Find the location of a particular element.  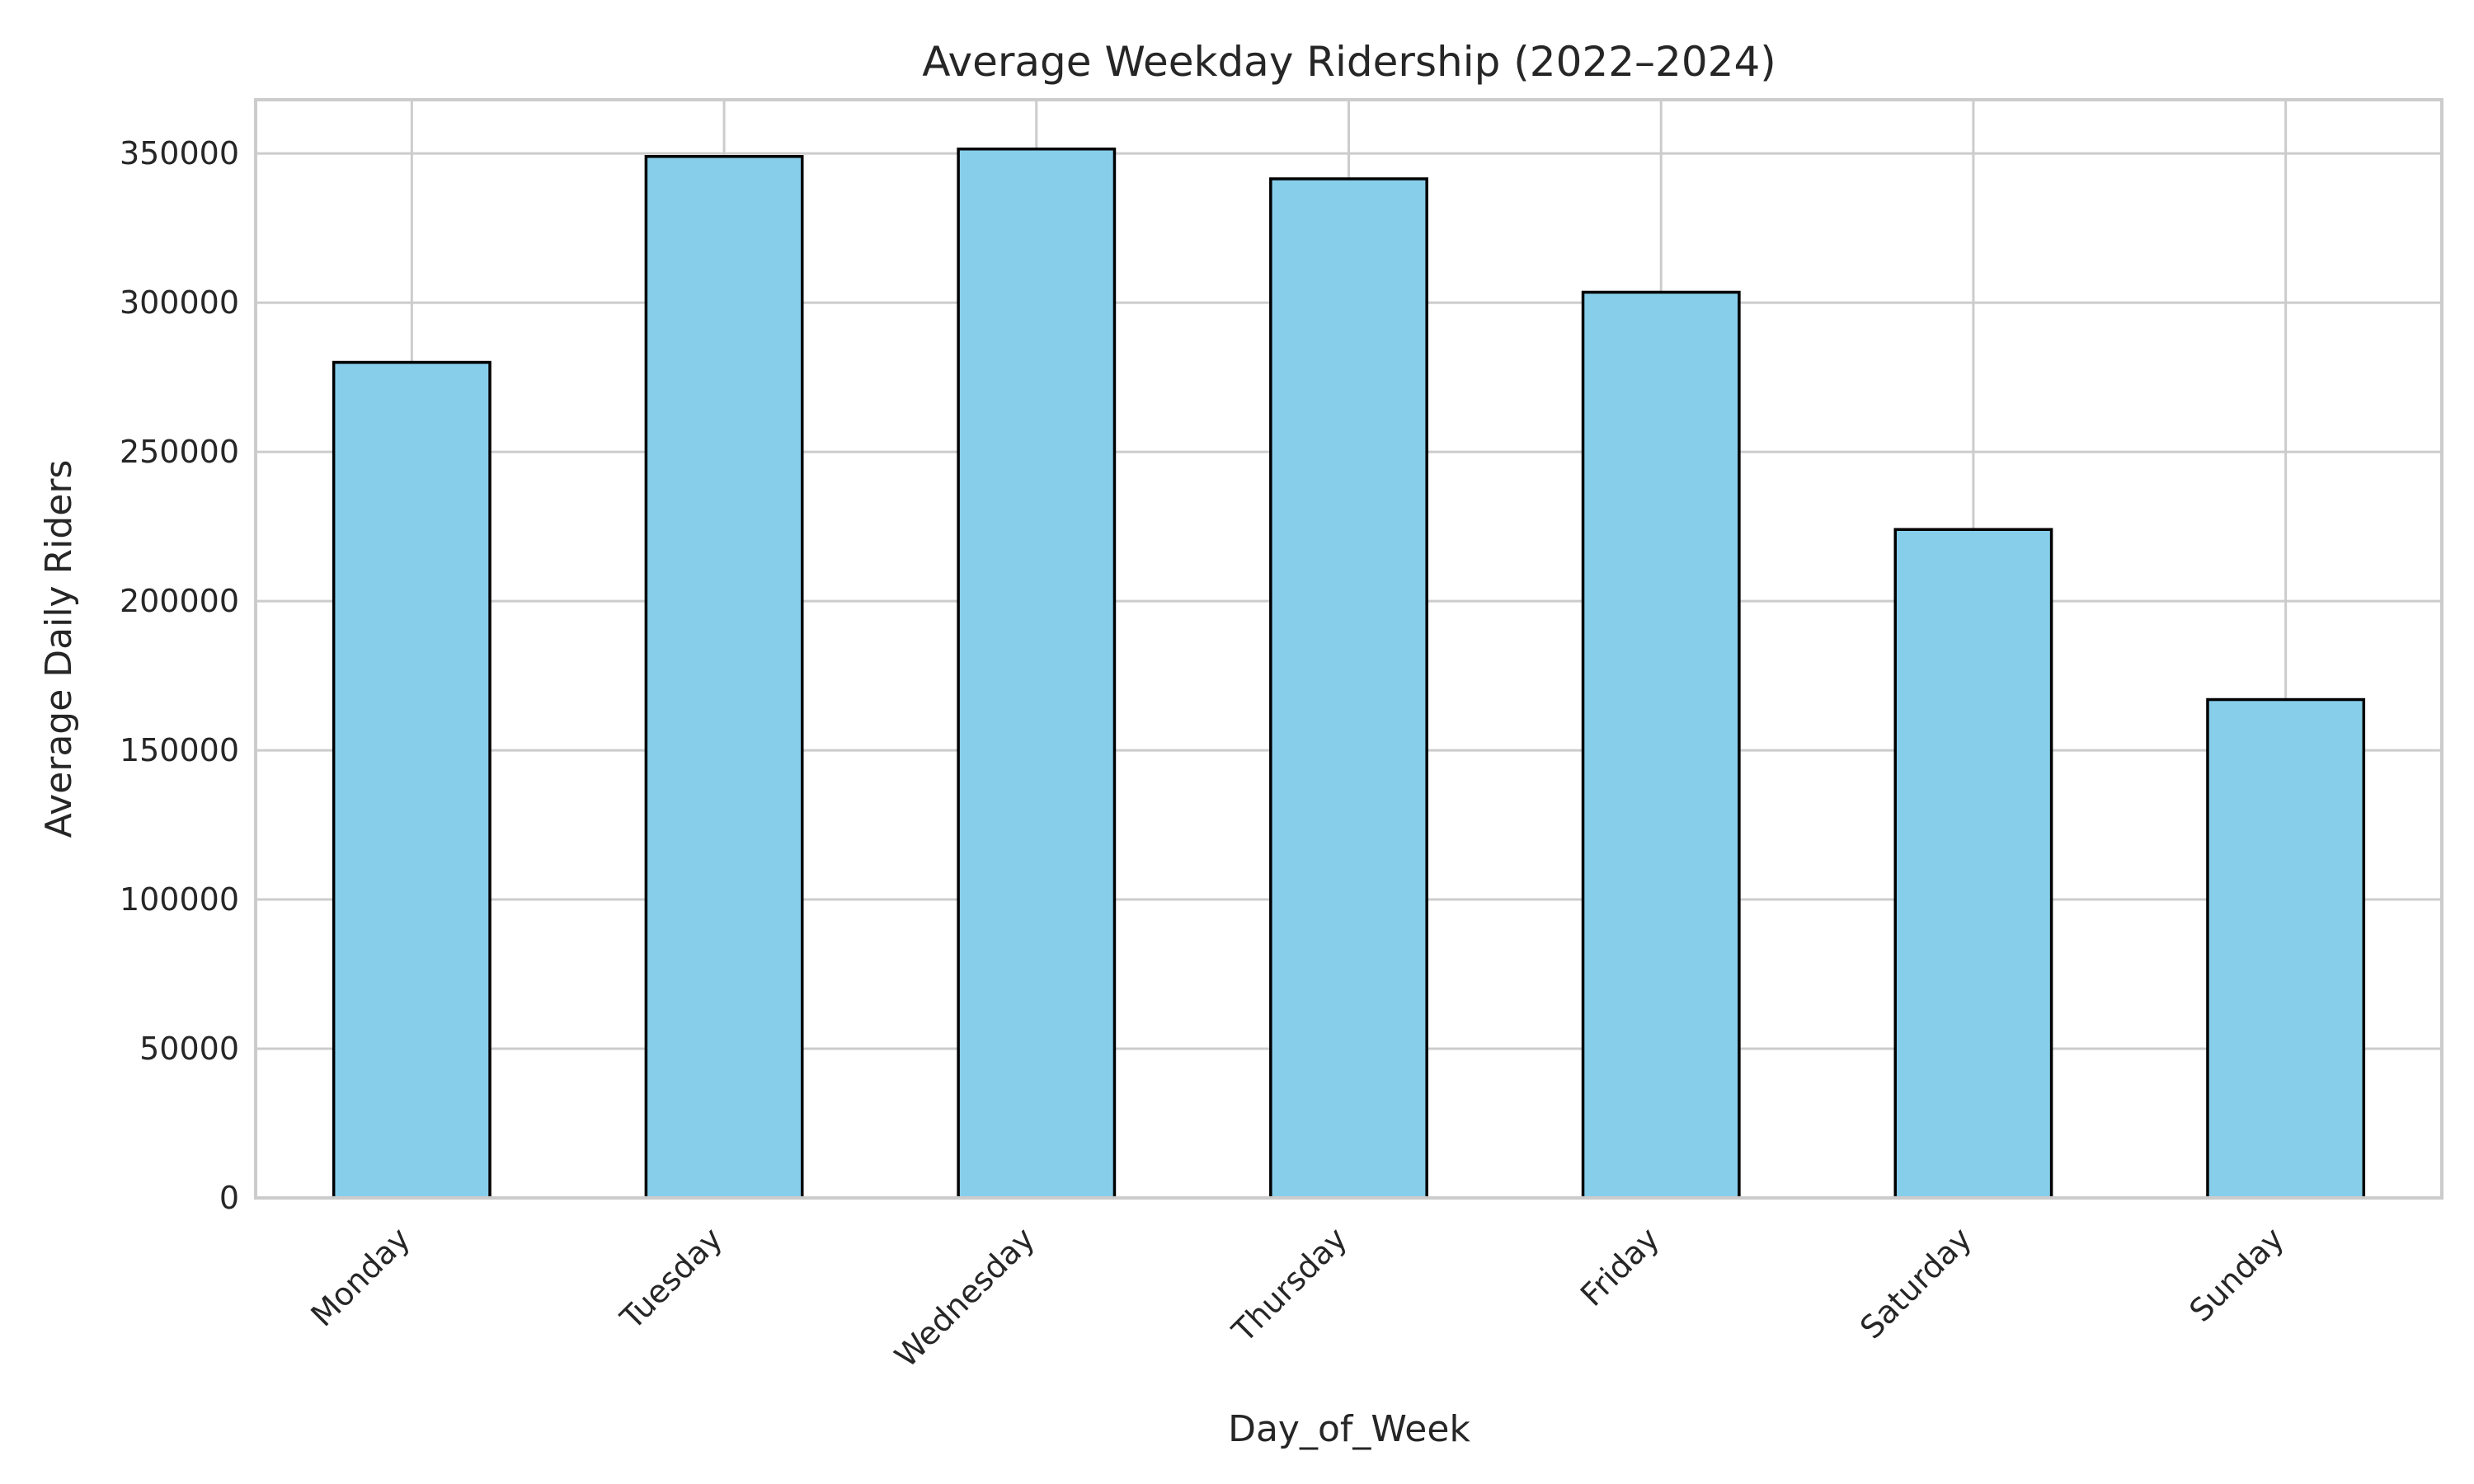

y-tick-label: 100000 is located at coordinates (179, 899).